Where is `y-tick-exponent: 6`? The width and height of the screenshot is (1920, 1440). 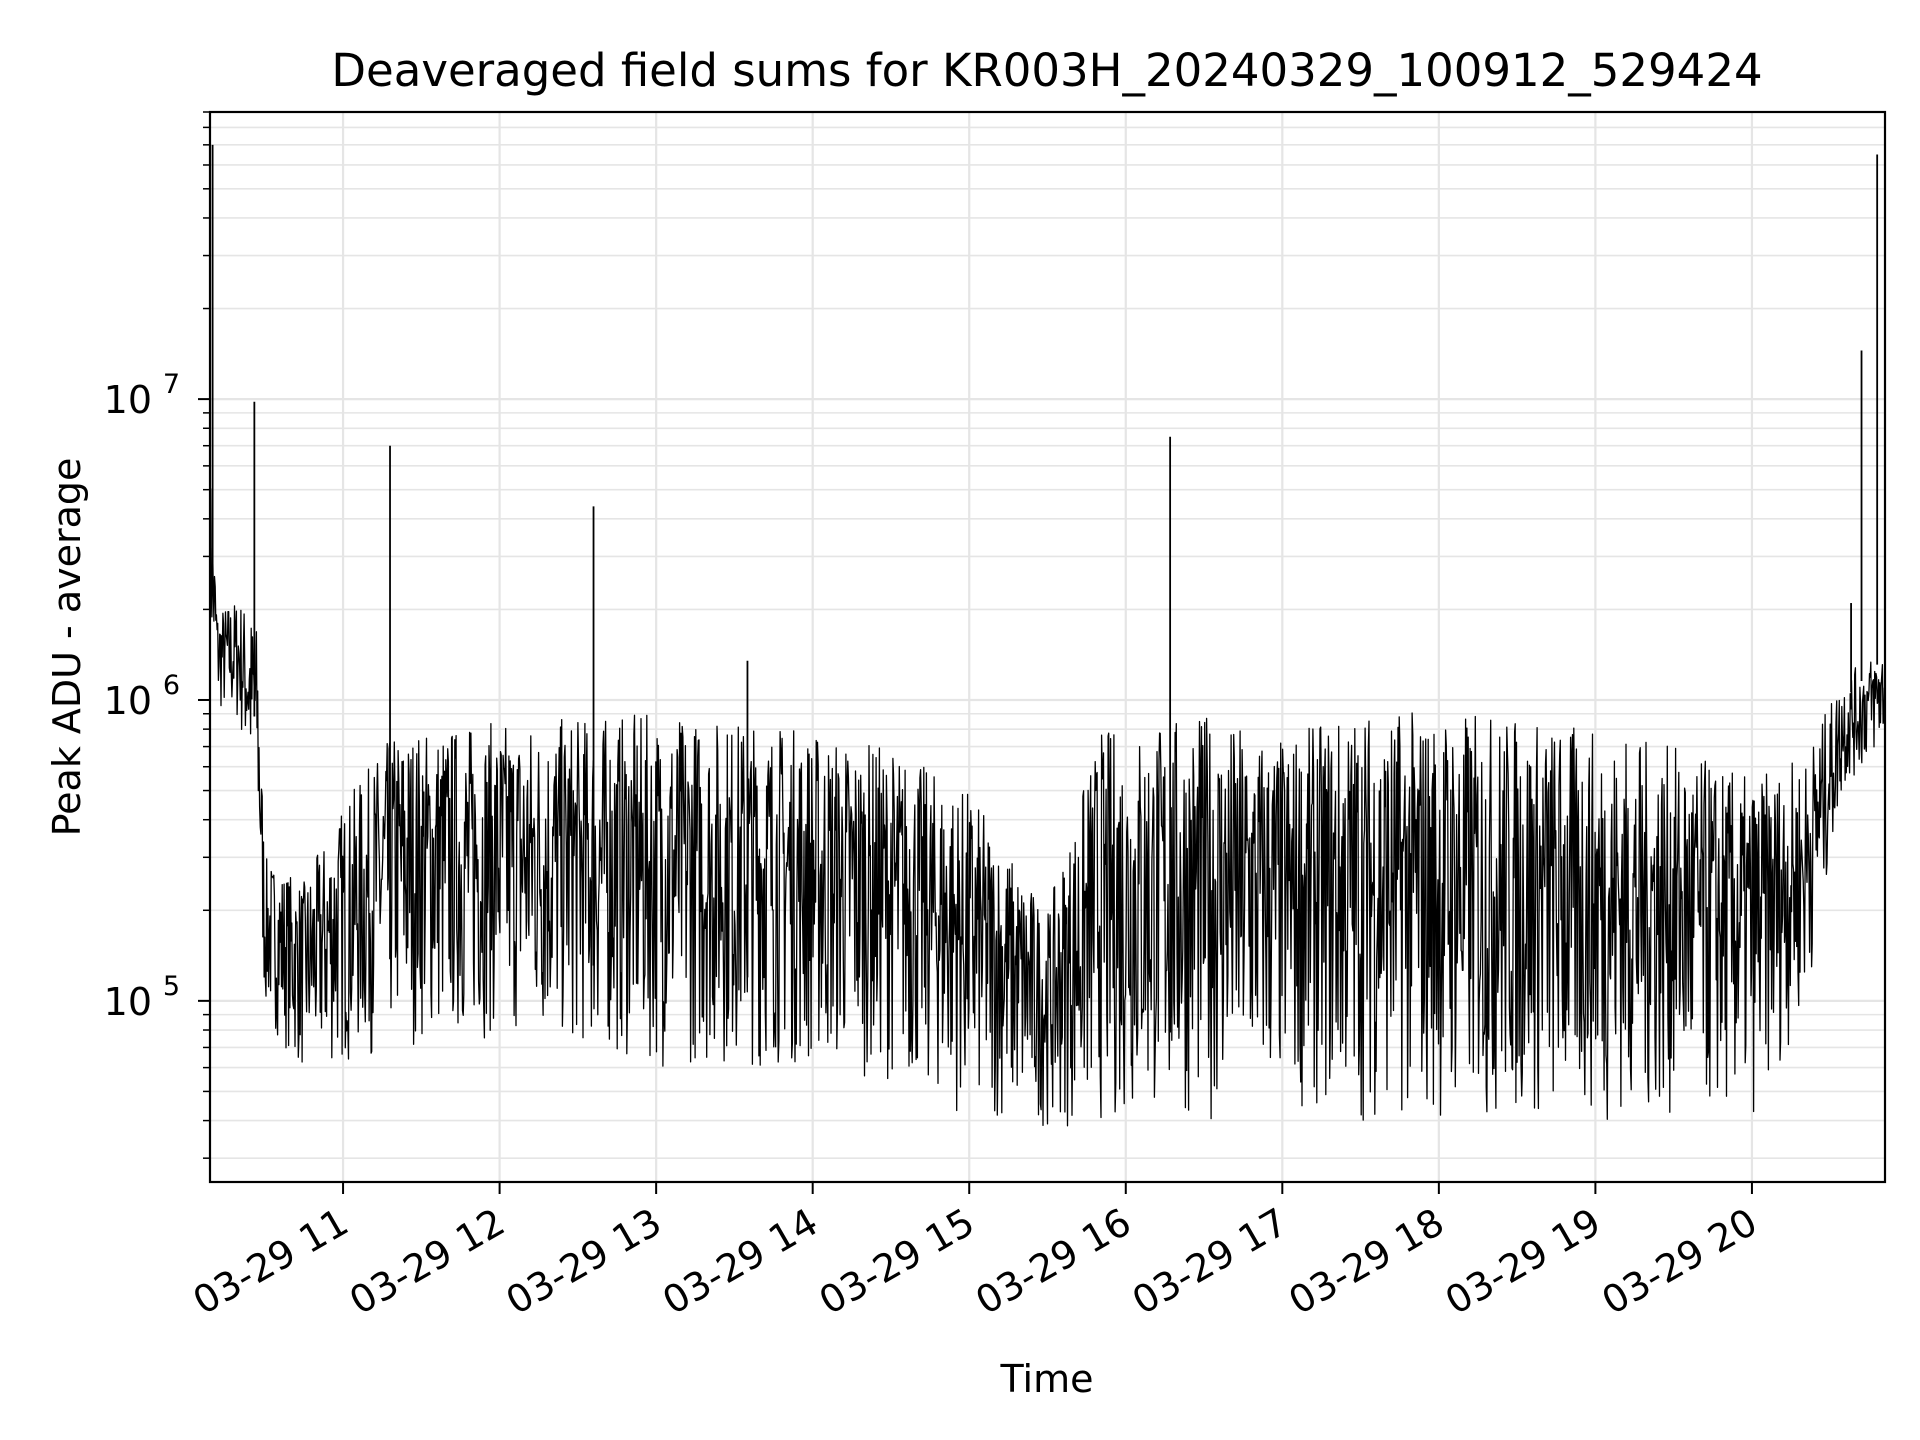 y-tick-exponent: 6 is located at coordinates (171, 685).